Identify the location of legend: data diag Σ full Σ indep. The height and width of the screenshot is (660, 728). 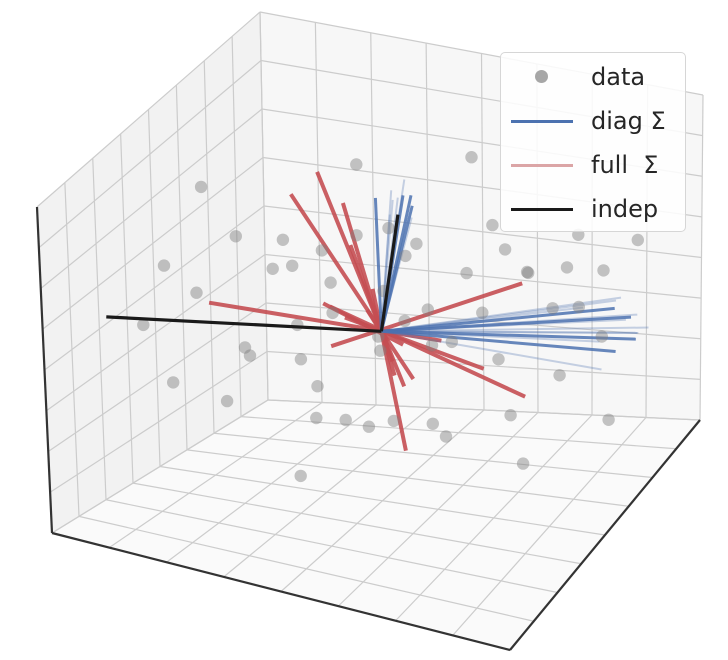
(593, 142).